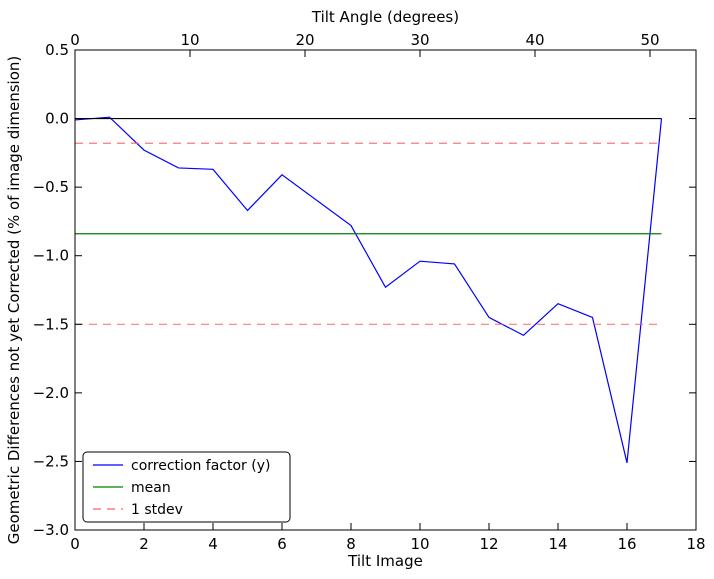  I want to click on y-tick-label: −2.5, so click(51, 461).